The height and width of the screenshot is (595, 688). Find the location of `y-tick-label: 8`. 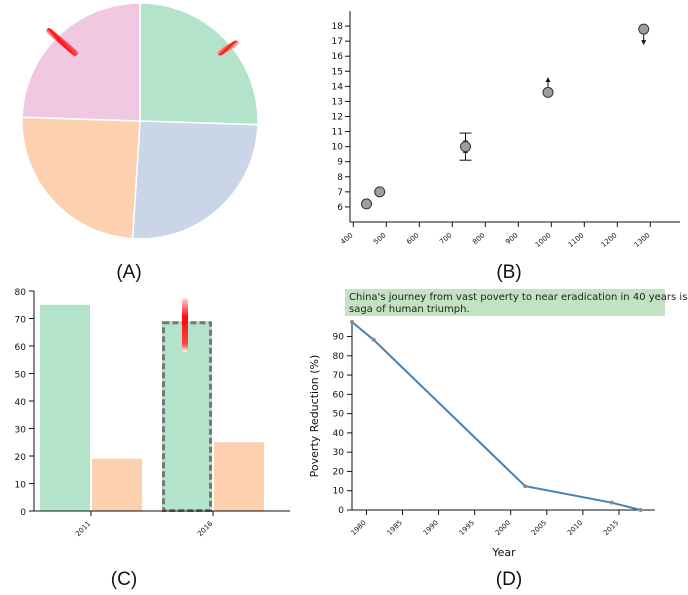

y-tick-label: 8 is located at coordinates (340, 178).